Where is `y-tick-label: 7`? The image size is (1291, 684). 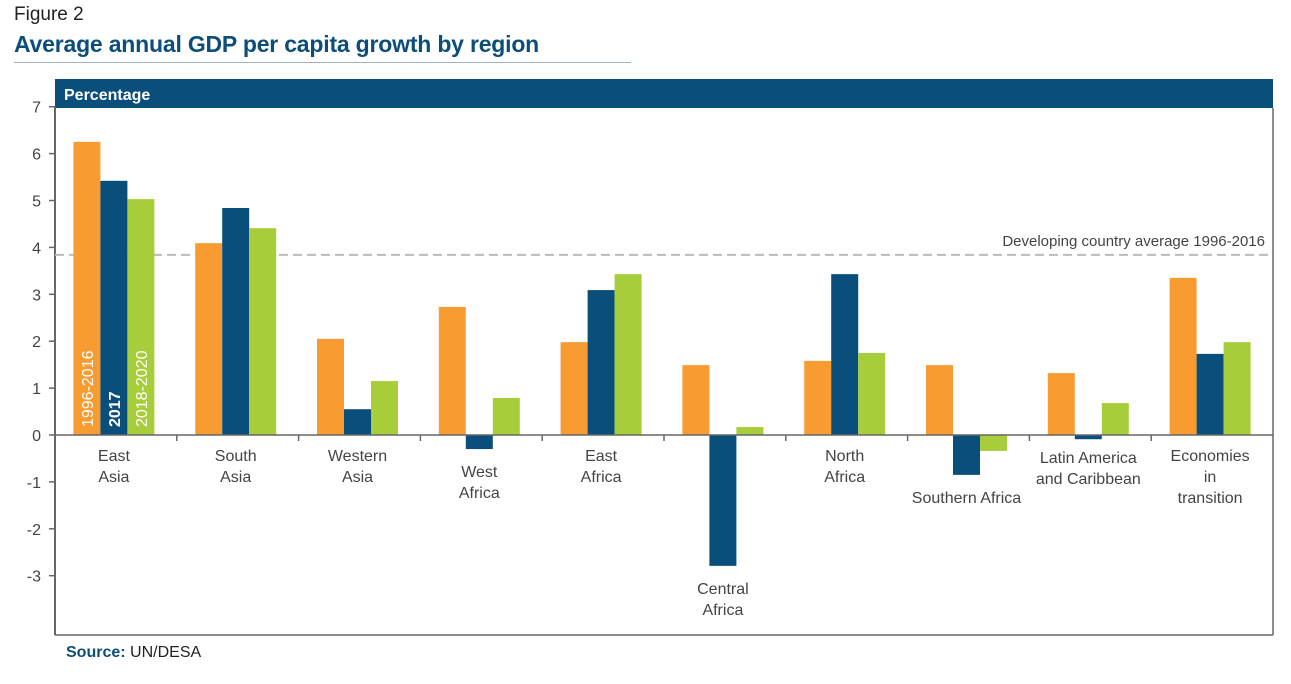
y-tick-label: 7 is located at coordinates (36, 108).